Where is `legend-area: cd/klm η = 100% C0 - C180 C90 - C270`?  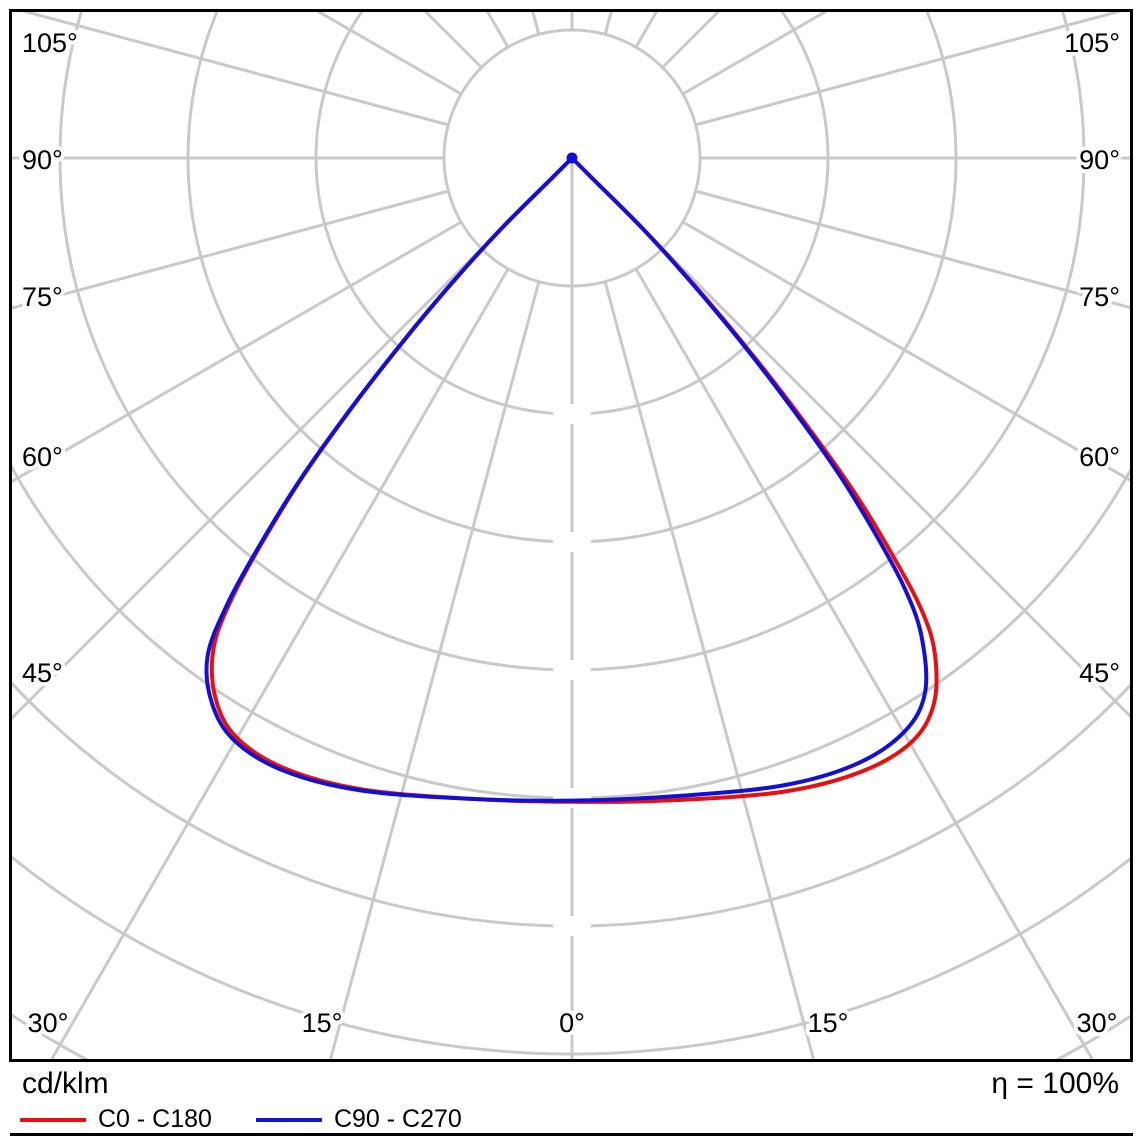
legend-area: cd/klm η = 100% C0 - C180 C90 - C270 is located at coordinates (571, 1103).